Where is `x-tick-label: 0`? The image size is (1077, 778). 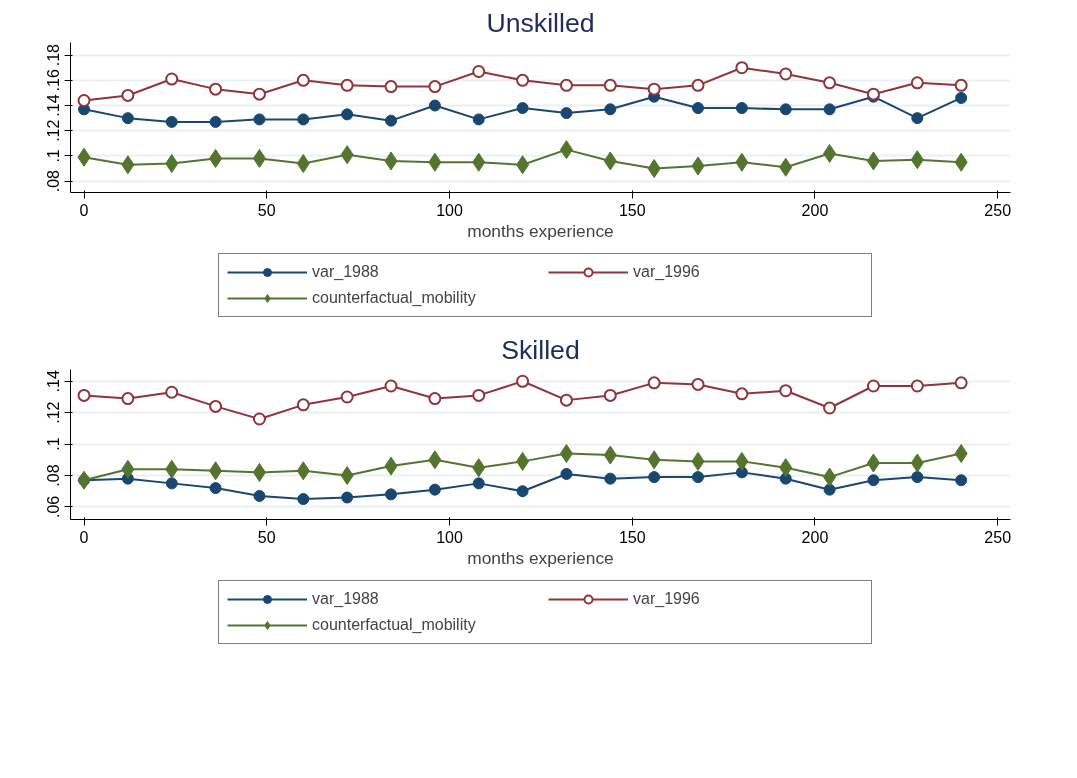 x-tick-label: 0 is located at coordinates (84, 210).